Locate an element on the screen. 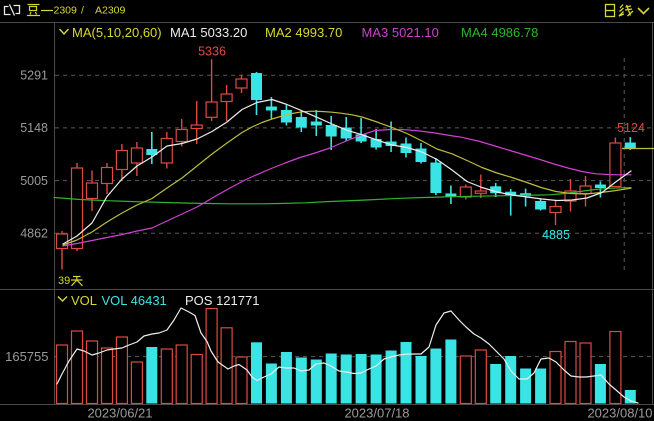  svg-text: A2309 is located at coordinates (110, 11).